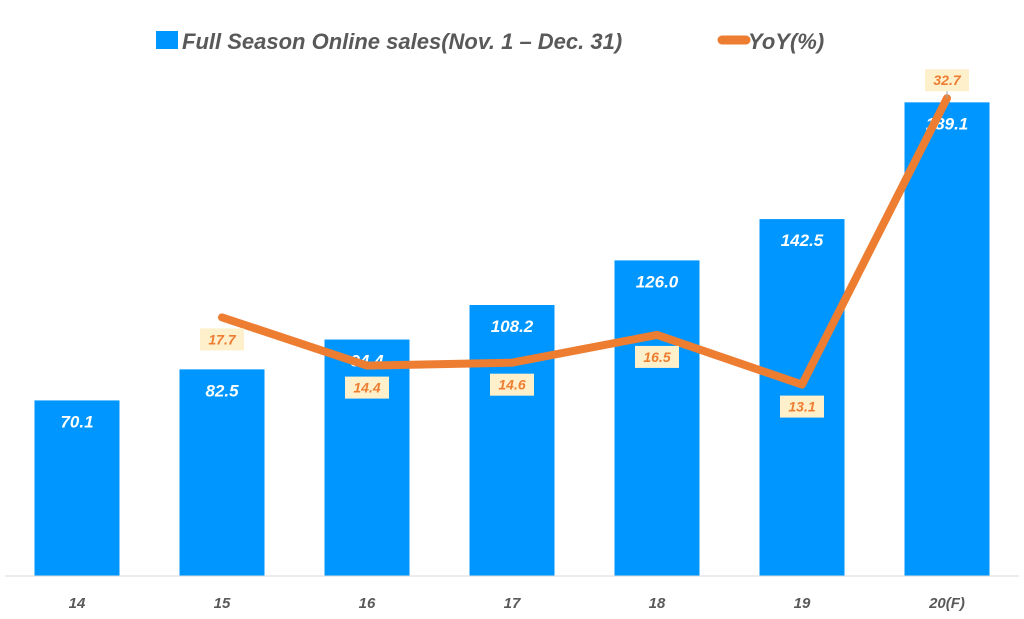  I want to click on yoy-value-label: 17.7, so click(222, 339).